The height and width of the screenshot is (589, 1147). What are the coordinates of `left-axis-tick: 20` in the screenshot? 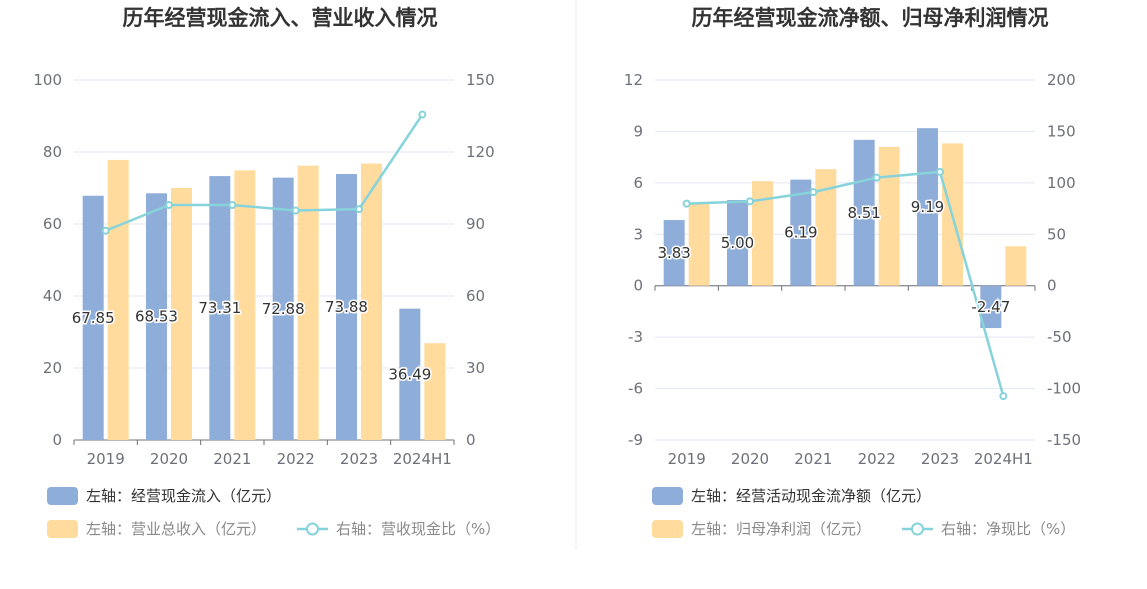 It's located at (52, 368).